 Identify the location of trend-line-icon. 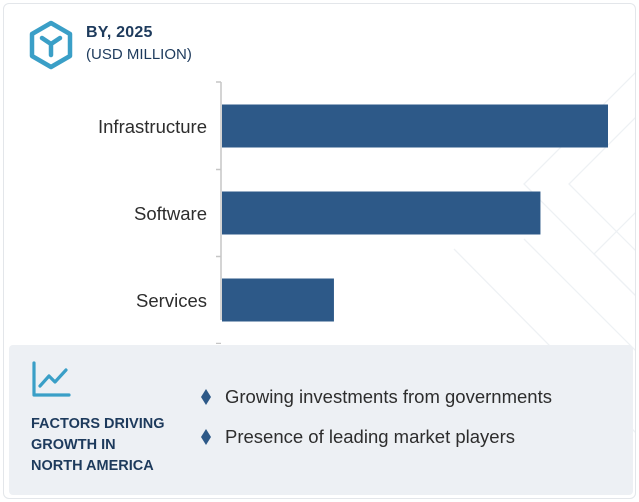
(51, 379).